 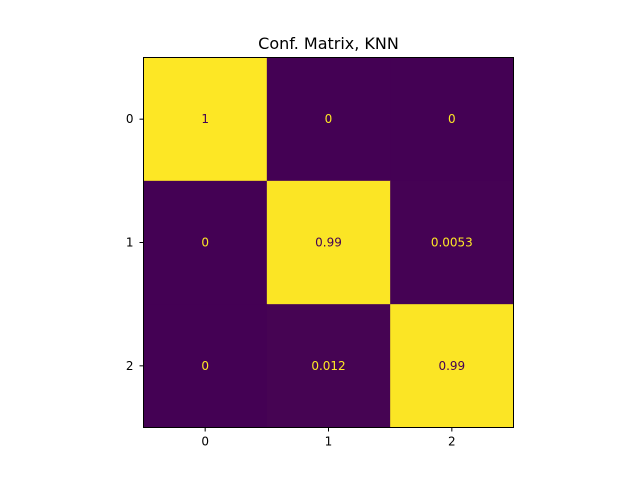 I want to click on x-tick-label-1: 1, so click(x=329, y=442).